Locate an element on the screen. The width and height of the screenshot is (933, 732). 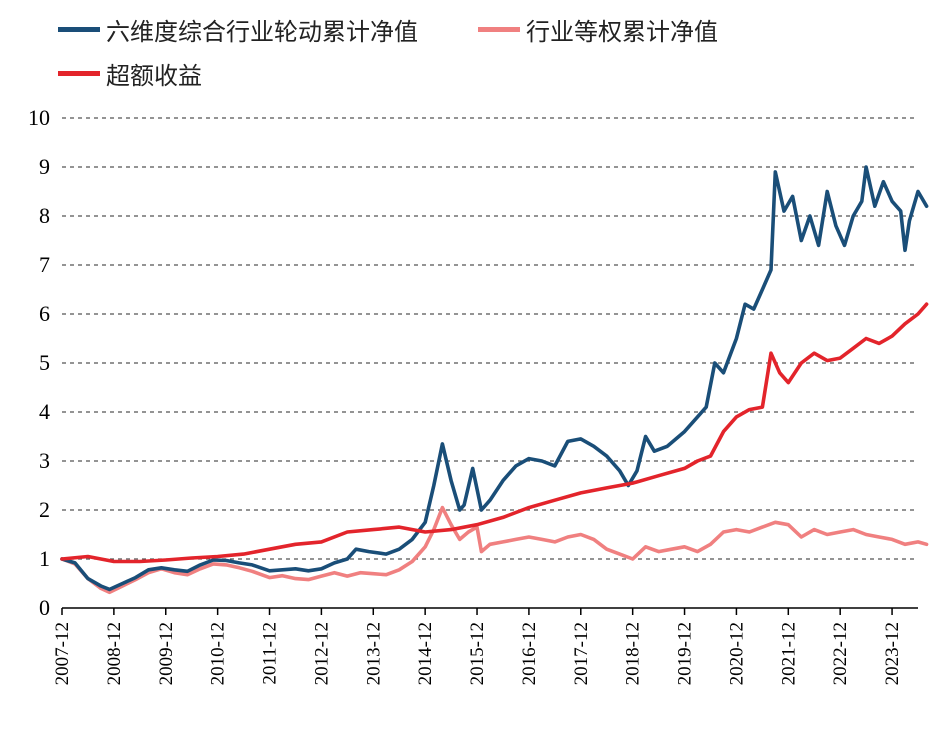
y-tick-label: 4 is located at coordinates (44, 411).